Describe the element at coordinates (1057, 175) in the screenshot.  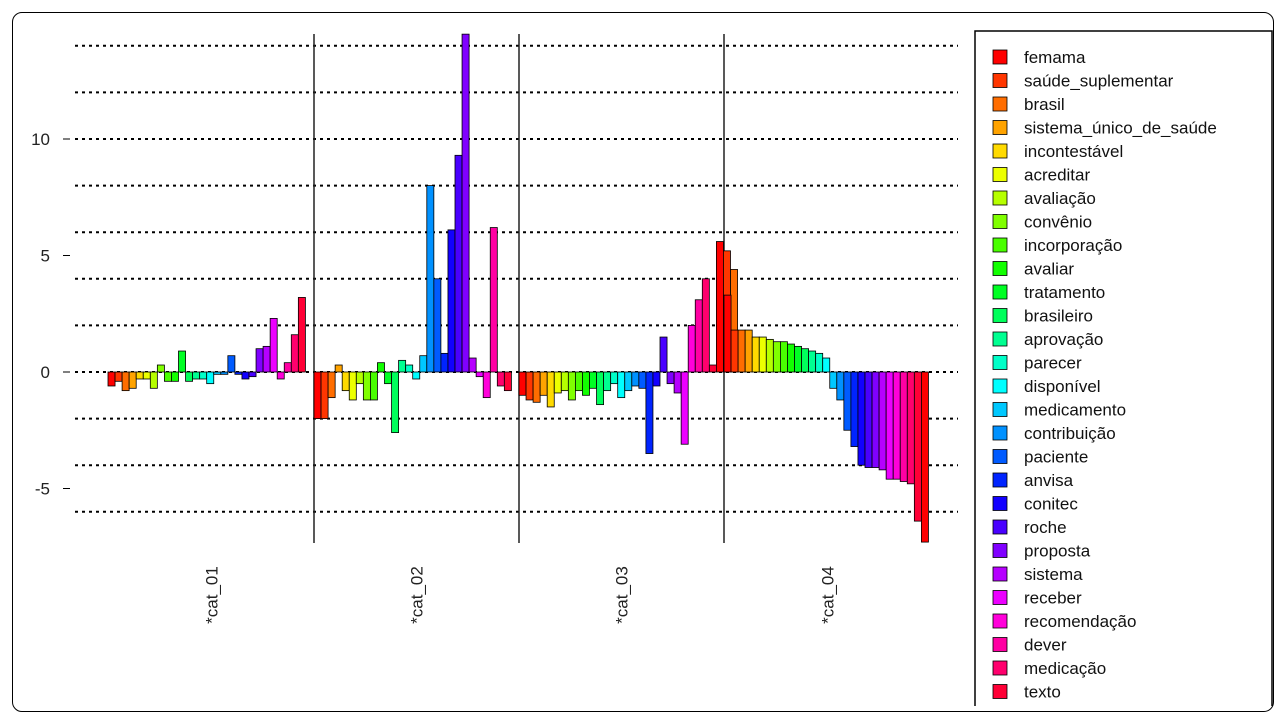
I see `legend-label: acreditar` at that location.